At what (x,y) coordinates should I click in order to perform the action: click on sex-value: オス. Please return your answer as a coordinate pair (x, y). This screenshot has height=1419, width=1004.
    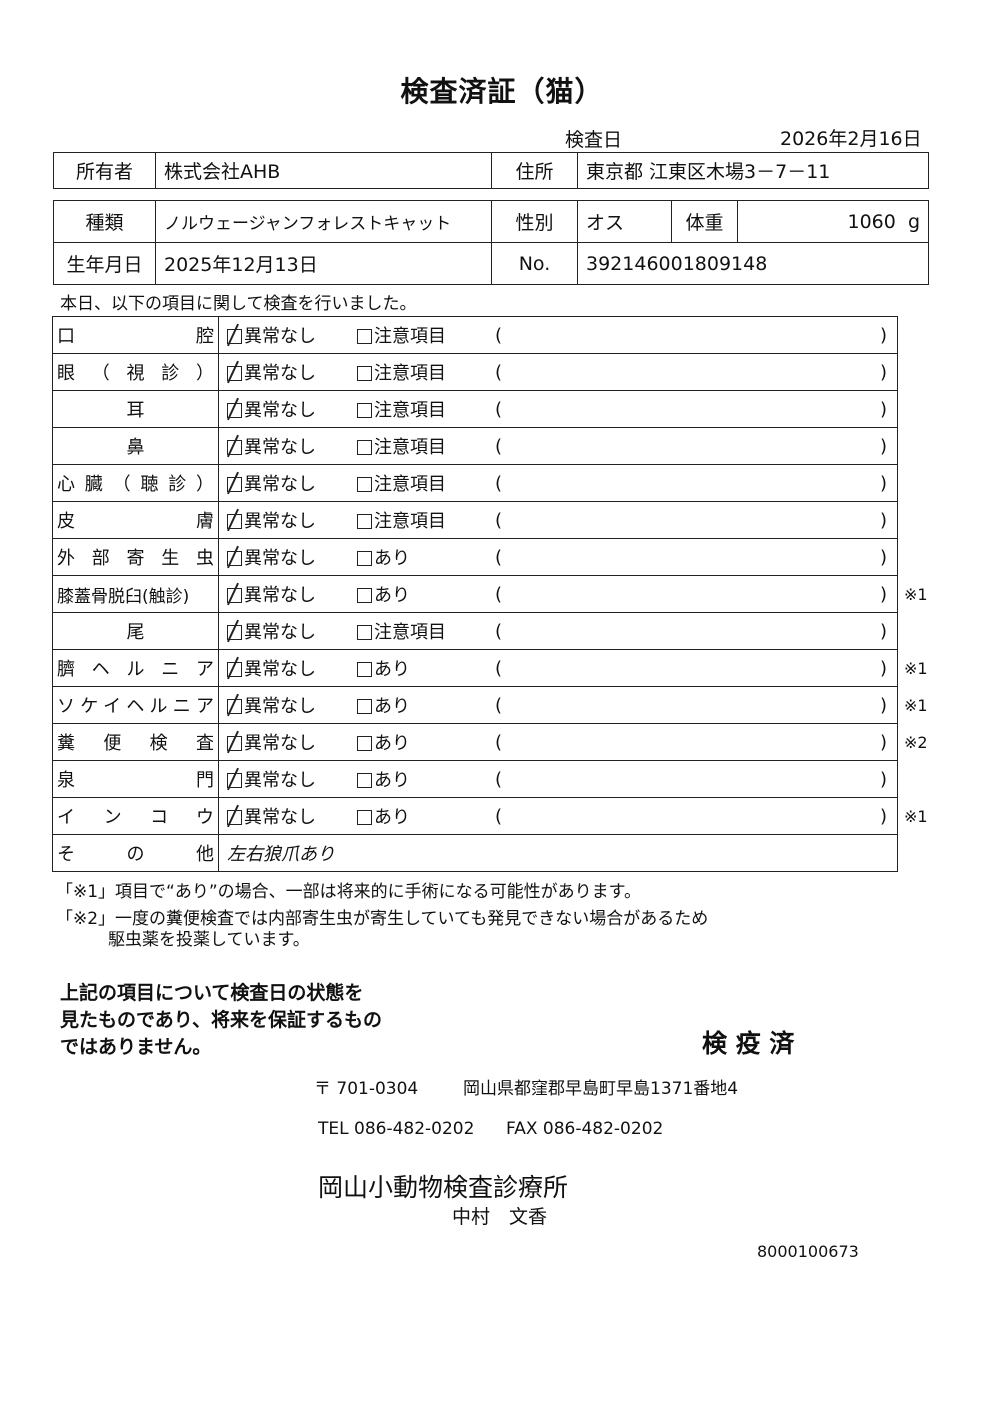
    Looking at the image, I should click on (624, 221).